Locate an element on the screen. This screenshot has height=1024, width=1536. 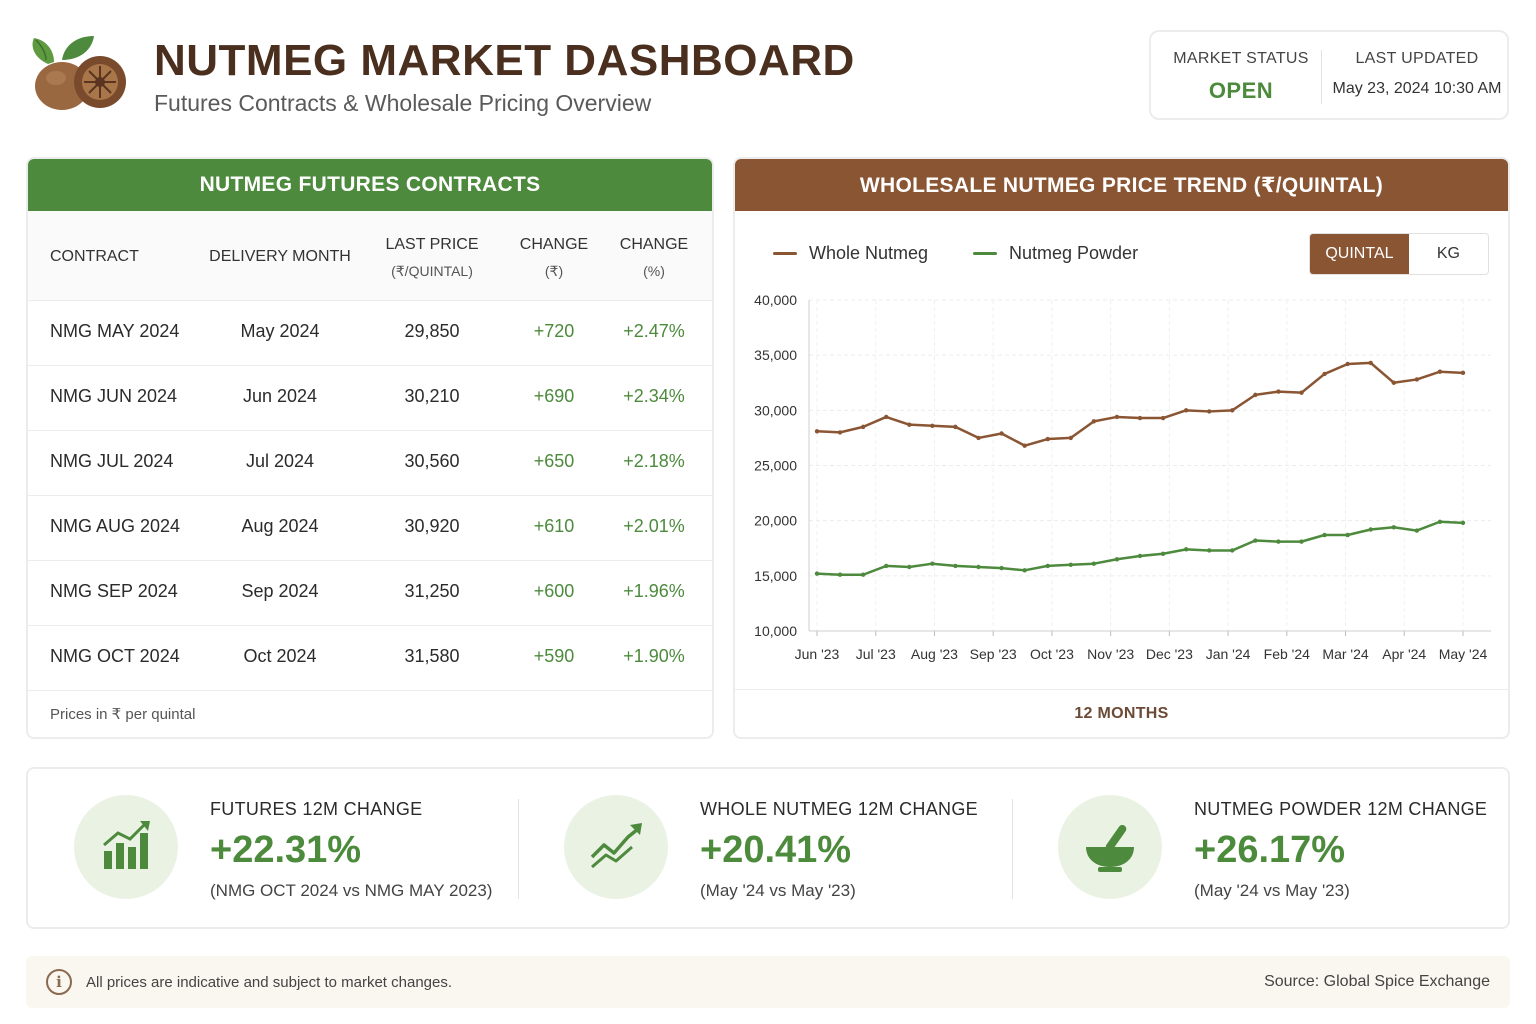
nutmeg-logo-icon is located at coordinates (80, 72).